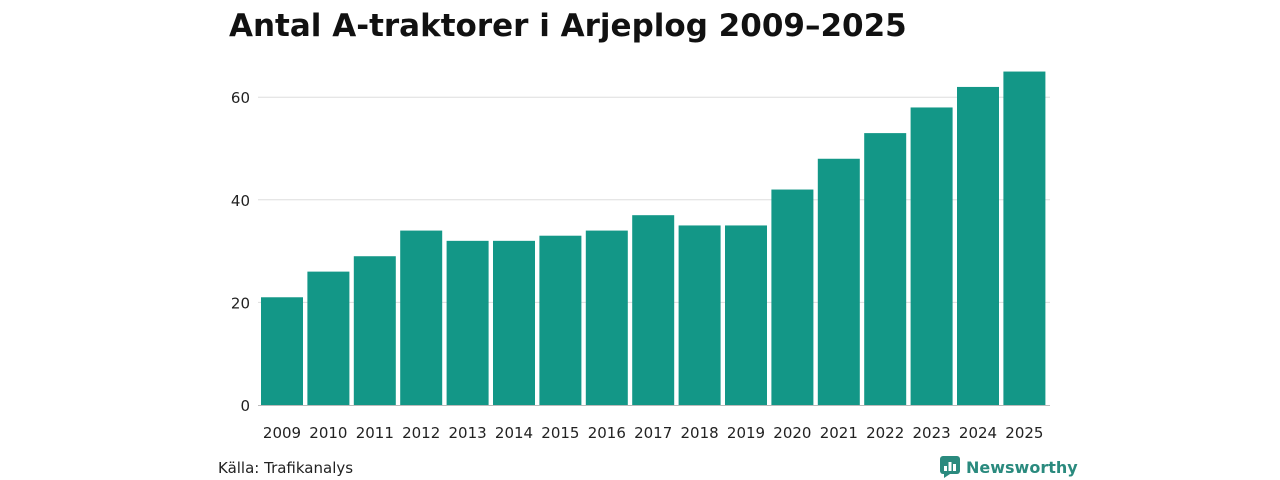 The width and height of the screenshot is (1280, 480). What do you see at coordinates (1022, 467) in the screenshot?
I see `brand-name: Newsworthy` at bounding box center [1022, 467].